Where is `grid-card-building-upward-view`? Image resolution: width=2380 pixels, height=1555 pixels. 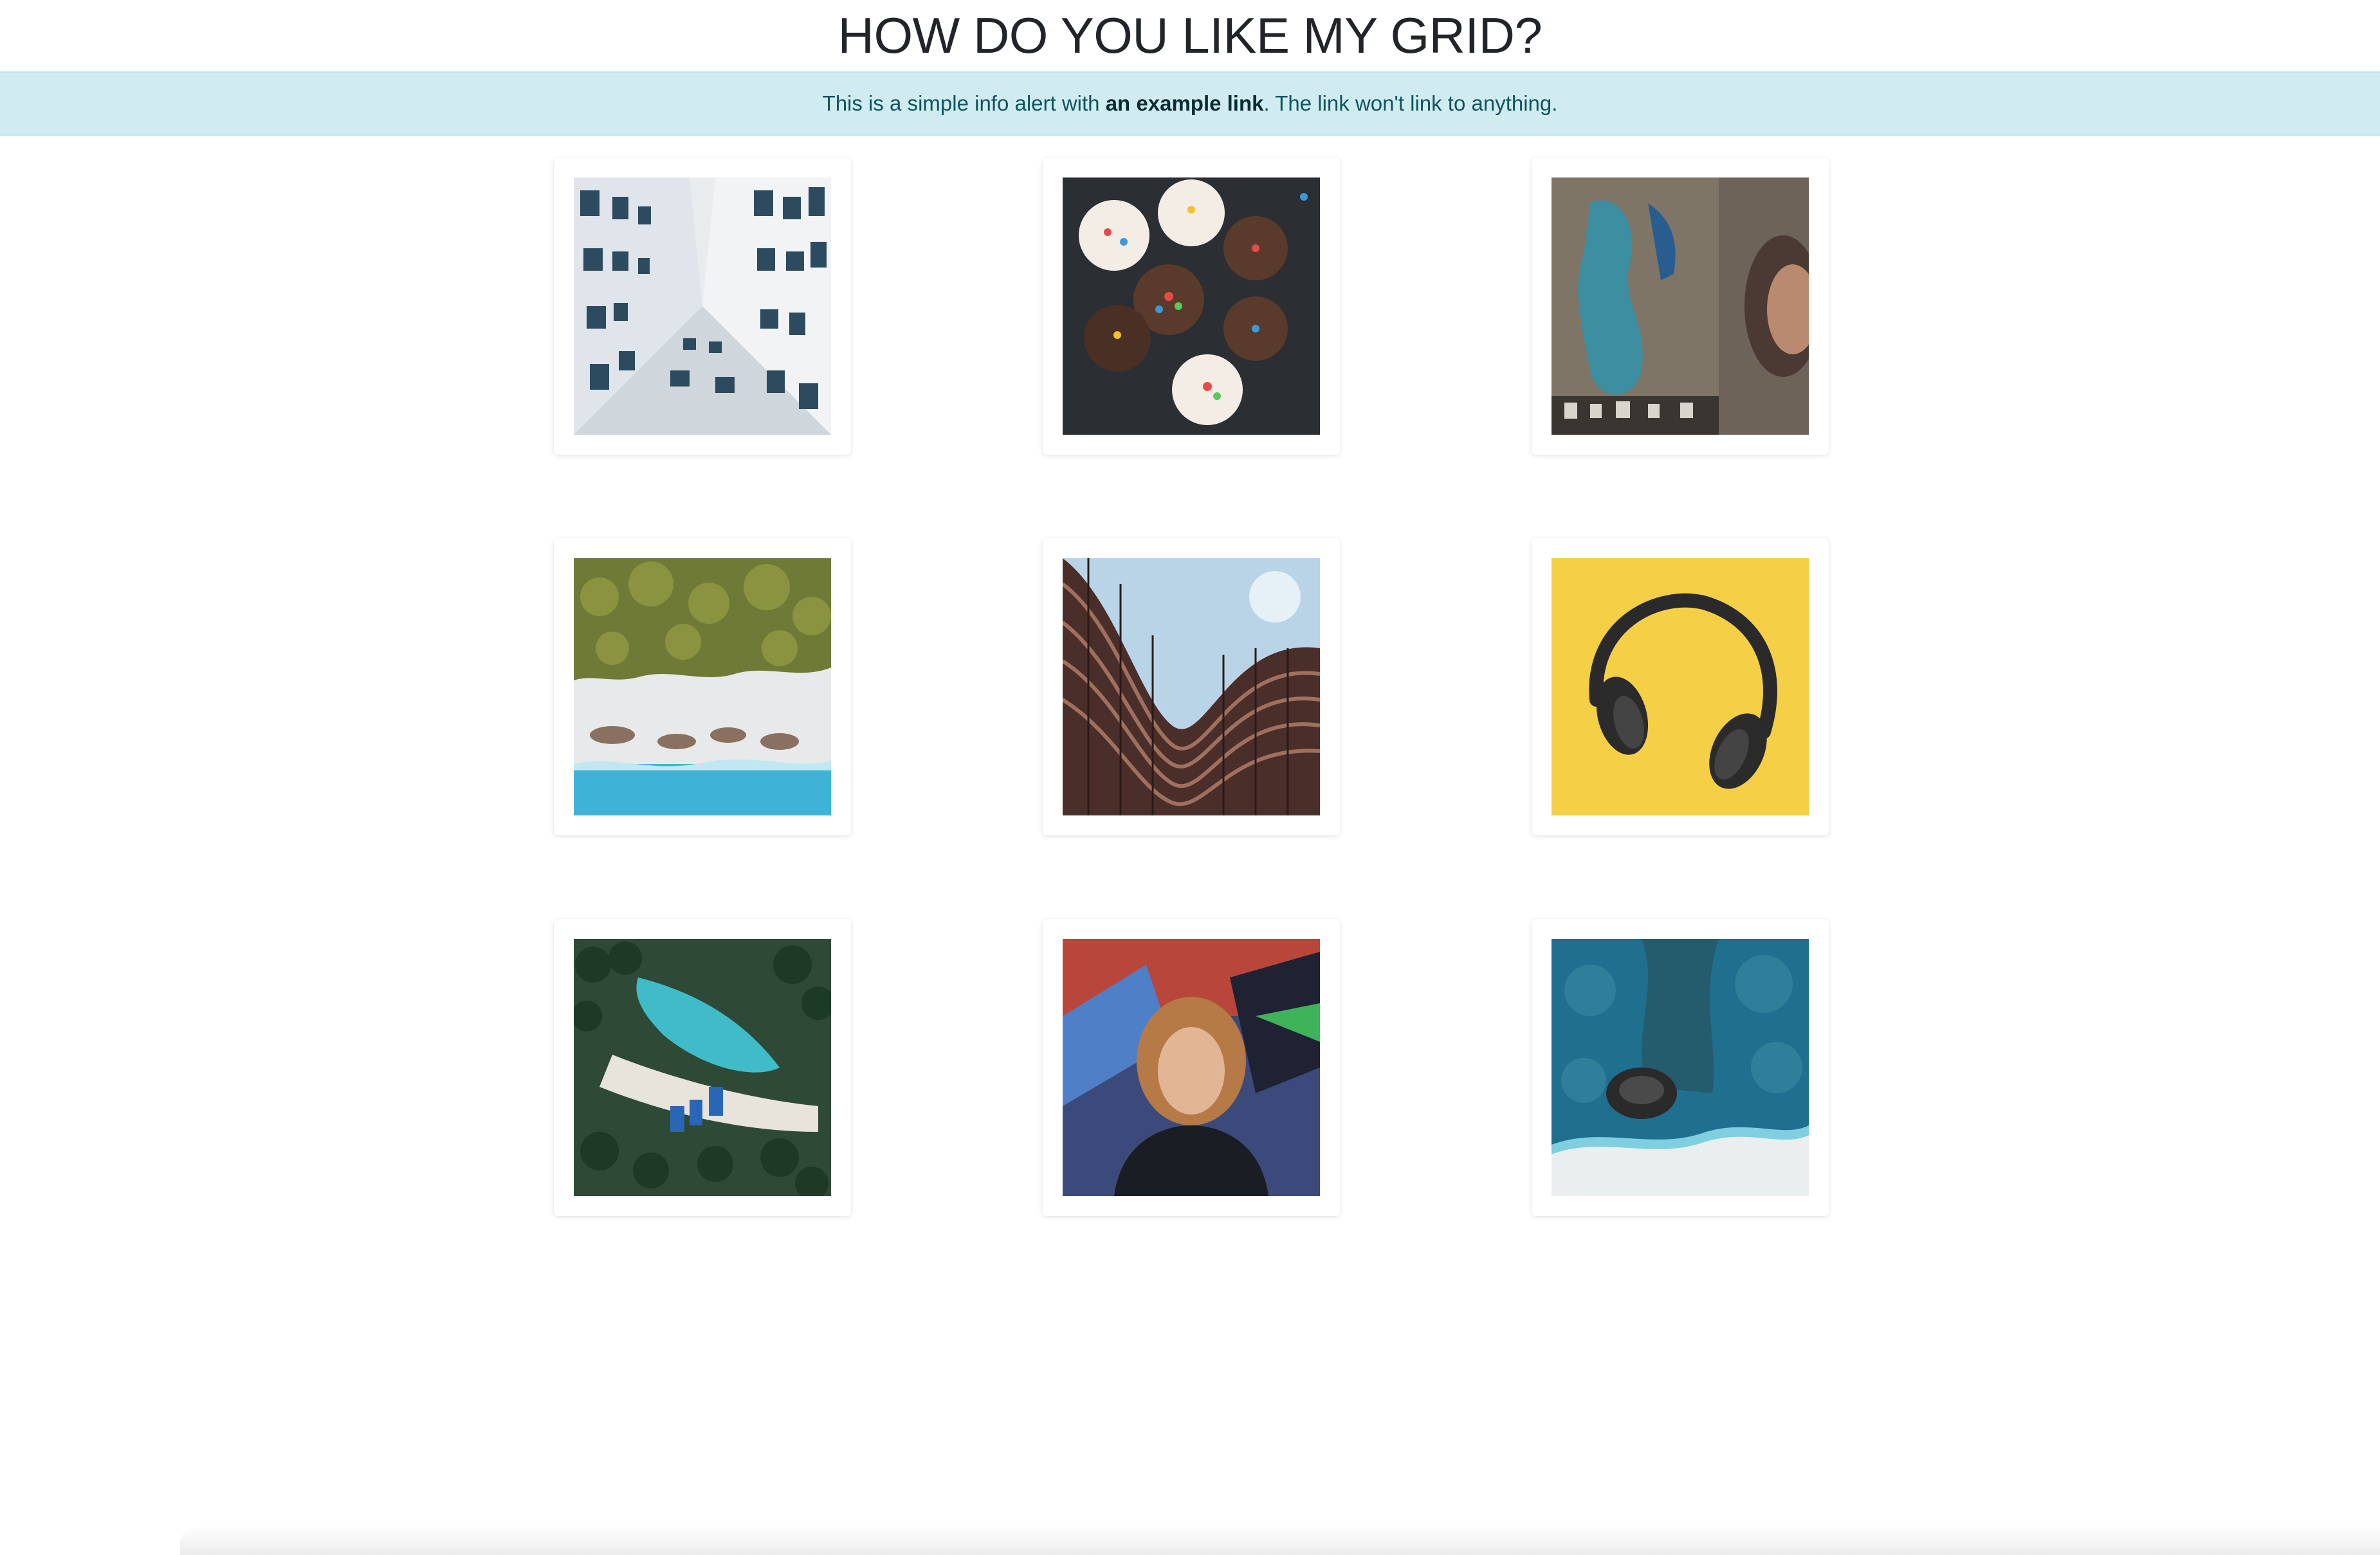 grid-card-building-upward-view is located at coordinates (702, 307).